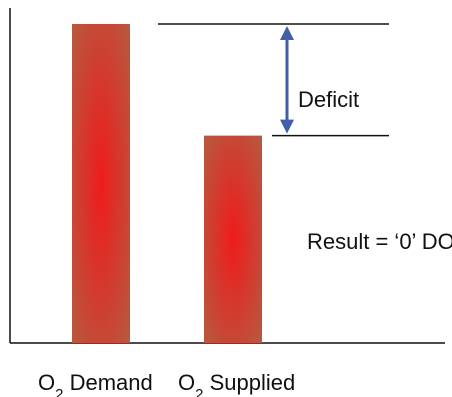  I want to click on deficit-arrow, so click(287, 79).